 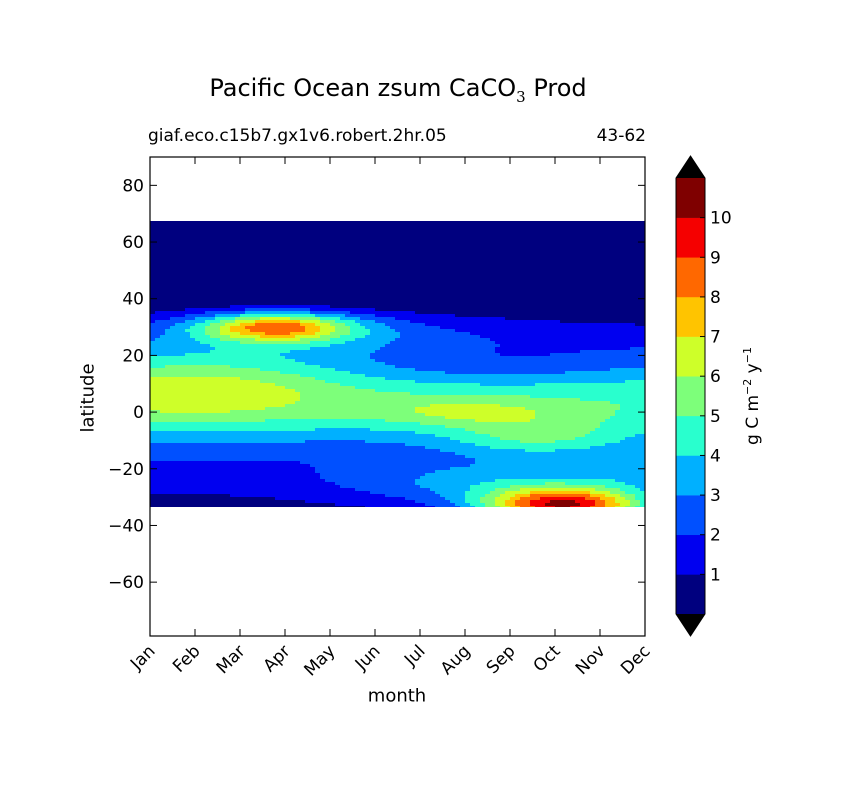 What do you see at coordinates (621, 136) in the screenshot?
I see `subtitle-right: 43-62` at bounding box center [621, 136].